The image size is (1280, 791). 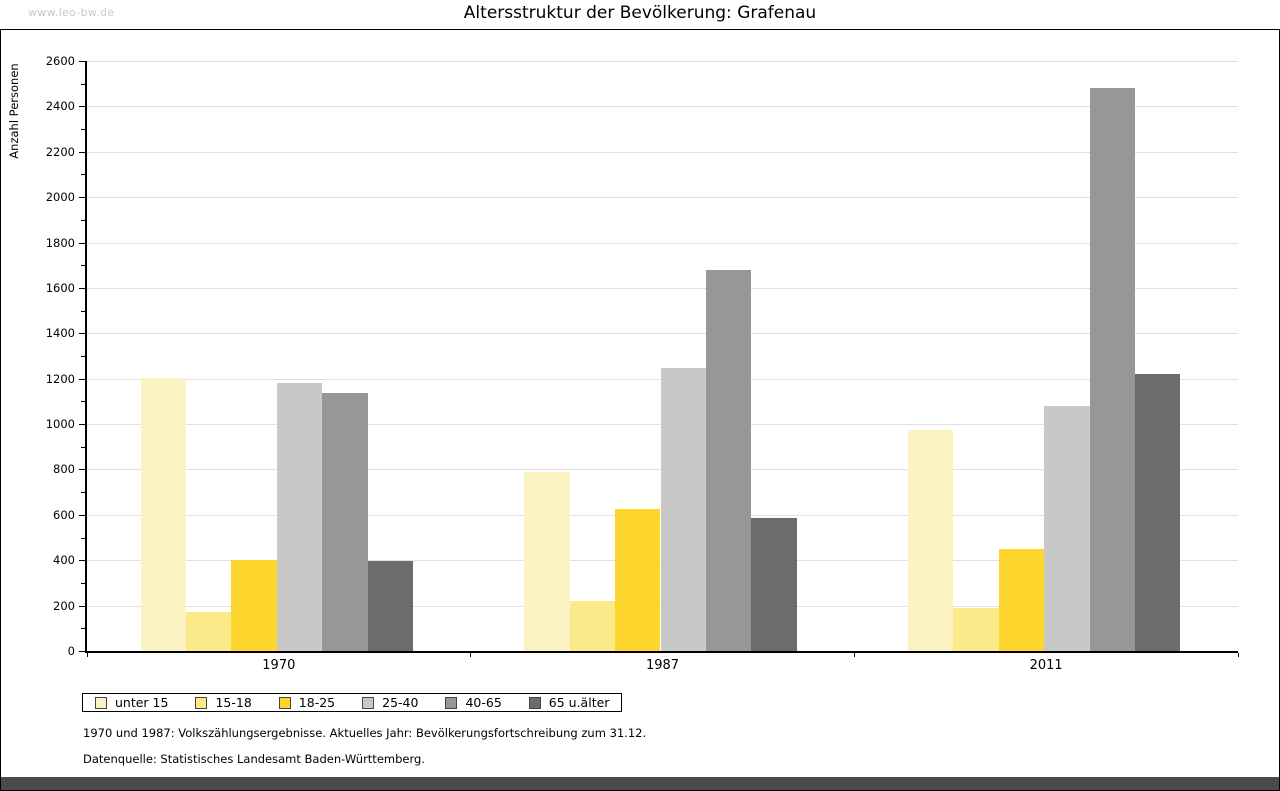 I want to click on legend-item-15-18: 15-18, so click(x=223, y=702).